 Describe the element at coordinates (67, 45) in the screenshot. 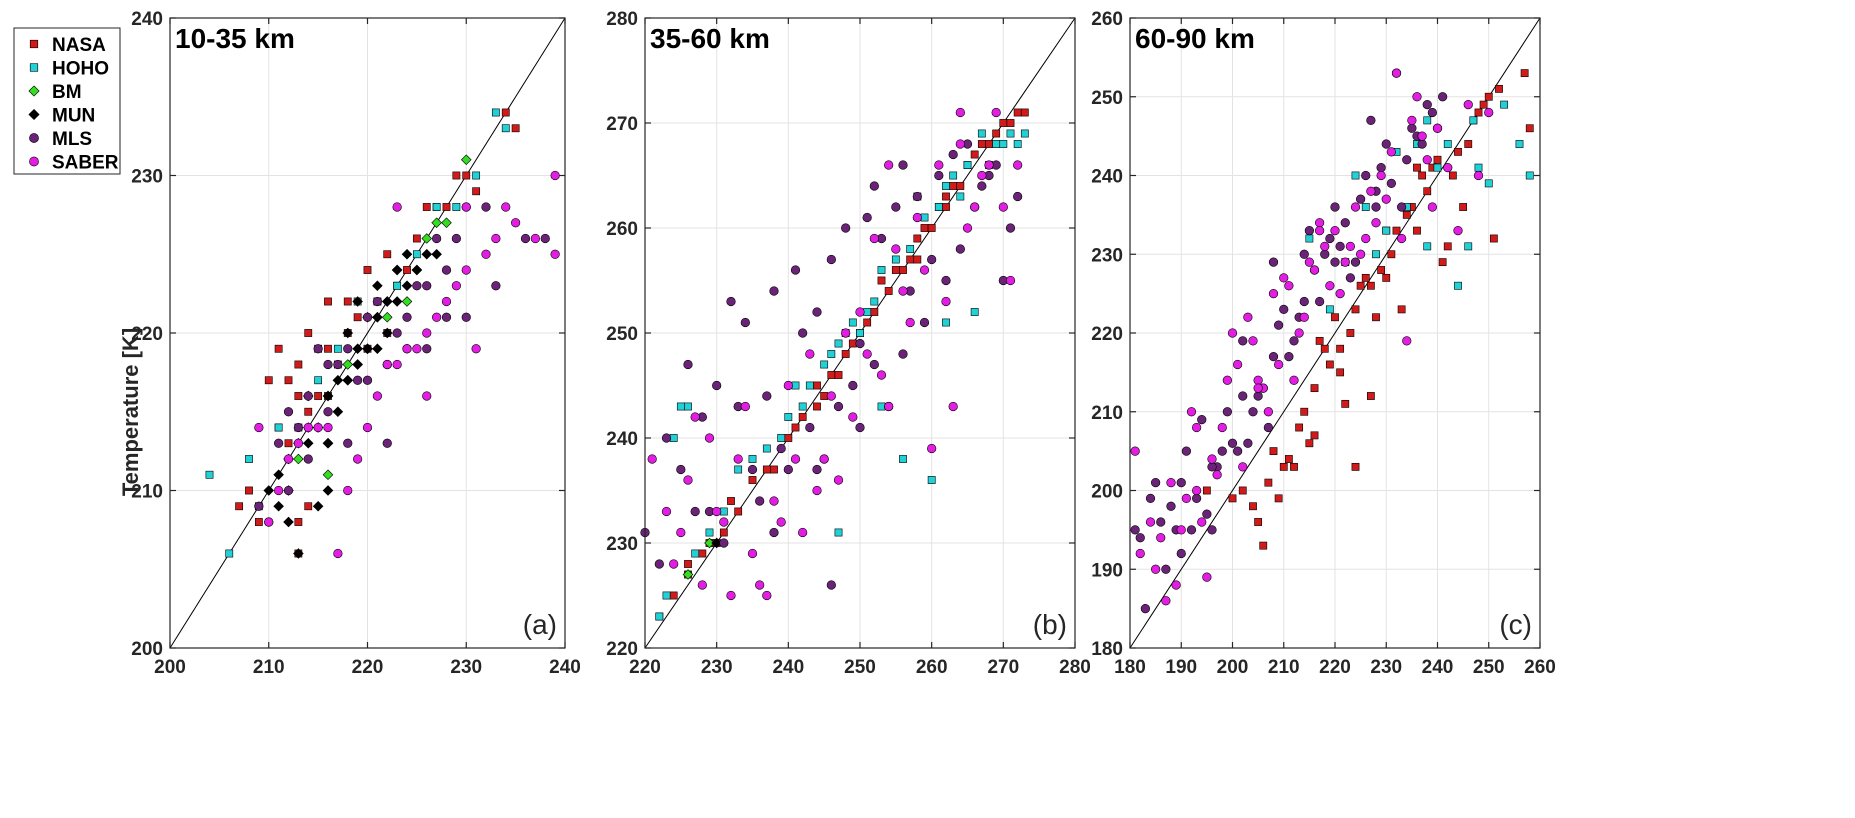

I see `legend-item-nasa: NASA` at that location.